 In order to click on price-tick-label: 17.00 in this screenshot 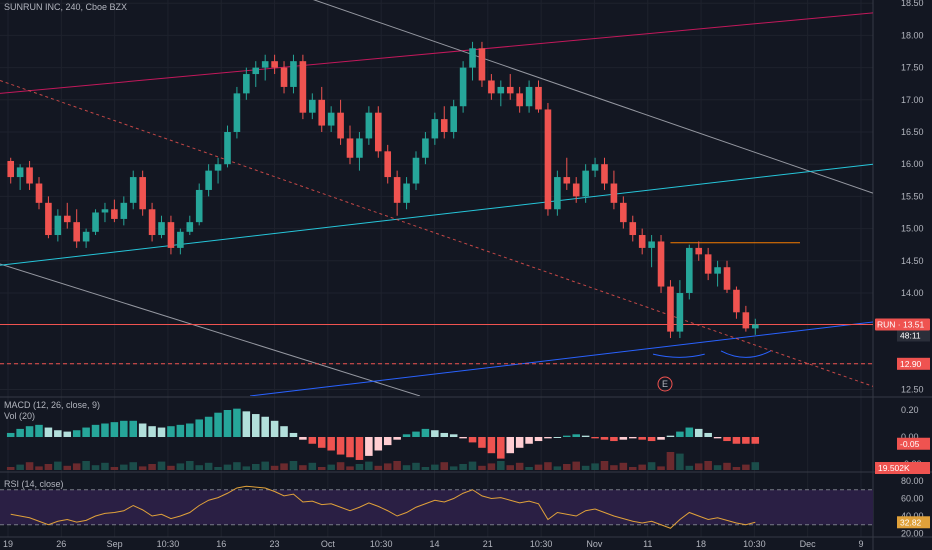, I will do `click(912, 100)`.